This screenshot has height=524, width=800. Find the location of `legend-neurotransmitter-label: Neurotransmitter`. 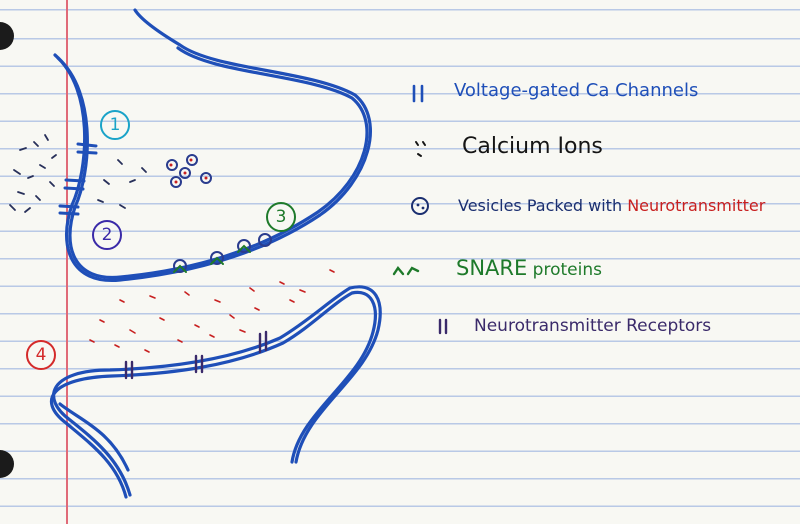

legend-neurotransmitter-label: Neurotransmitter is located at coordinates (696, 205).